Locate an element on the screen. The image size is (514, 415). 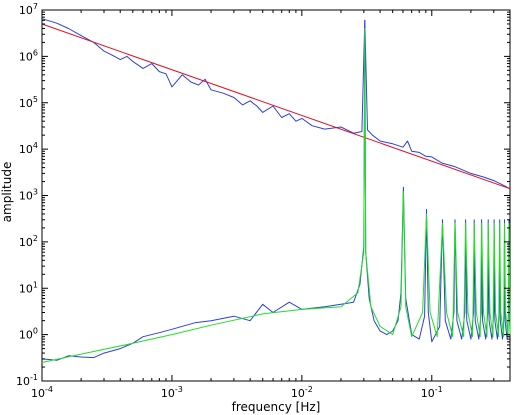
y-tick-label: 10⁷ is located at coordinates (28, 9).